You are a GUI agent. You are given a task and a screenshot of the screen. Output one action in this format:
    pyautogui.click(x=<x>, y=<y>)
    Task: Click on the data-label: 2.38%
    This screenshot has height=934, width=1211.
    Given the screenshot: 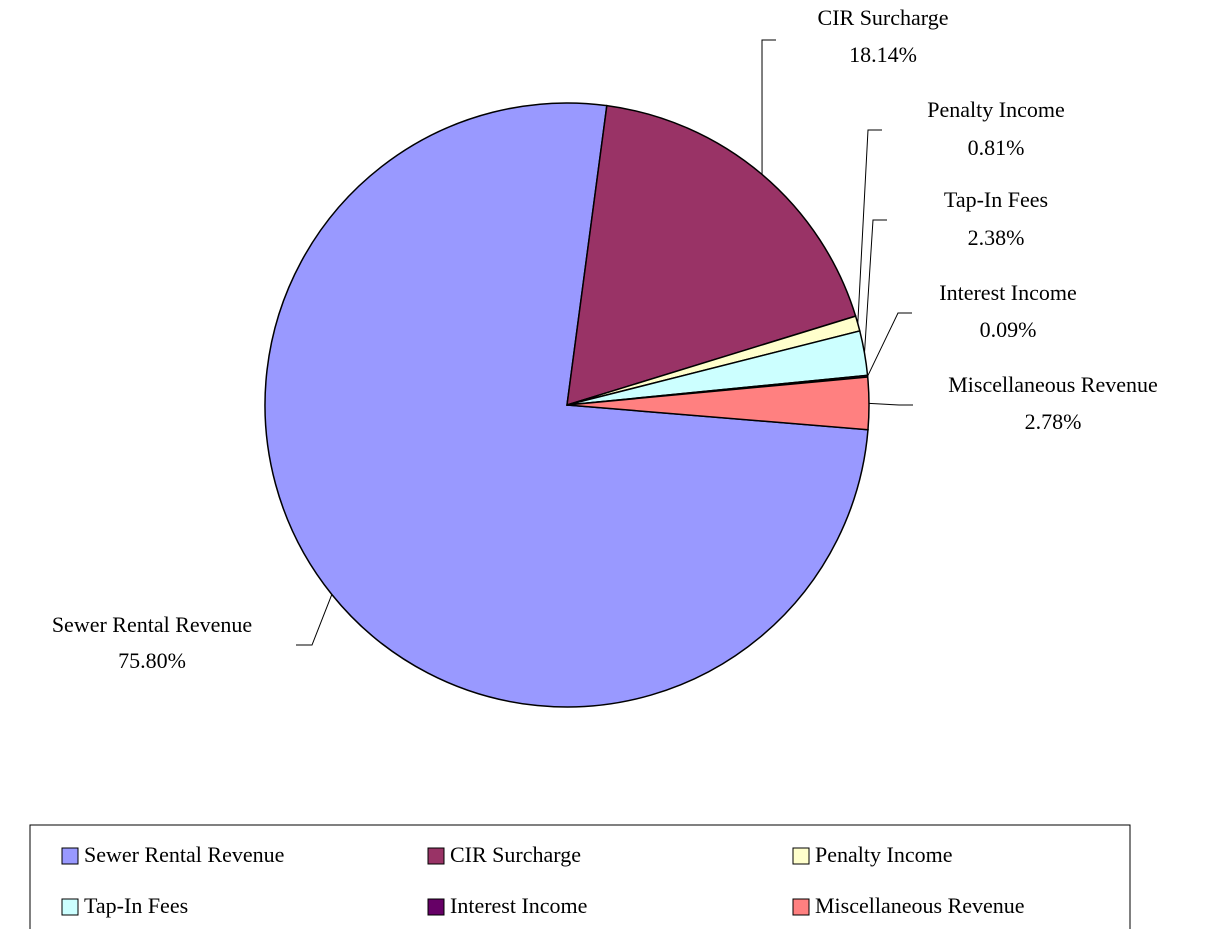 What is the action you would take?
    pyautogui.click(x=996, y=237)
    